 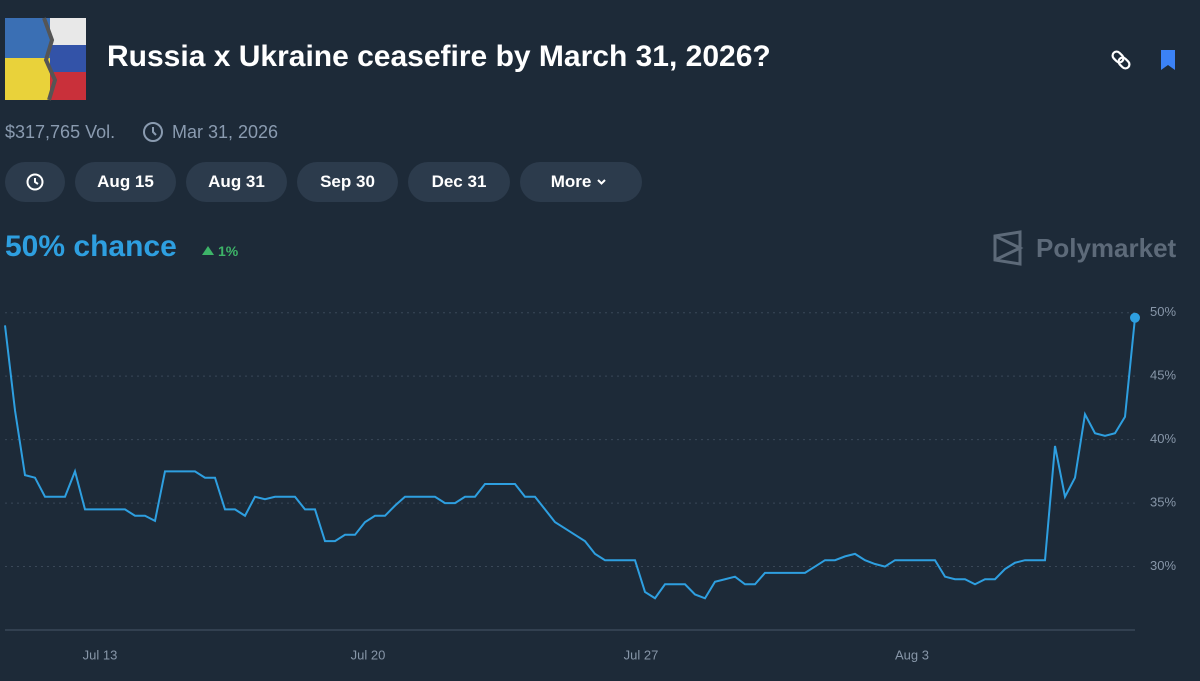 I want to click on history-button, so click(x=35, y=182).